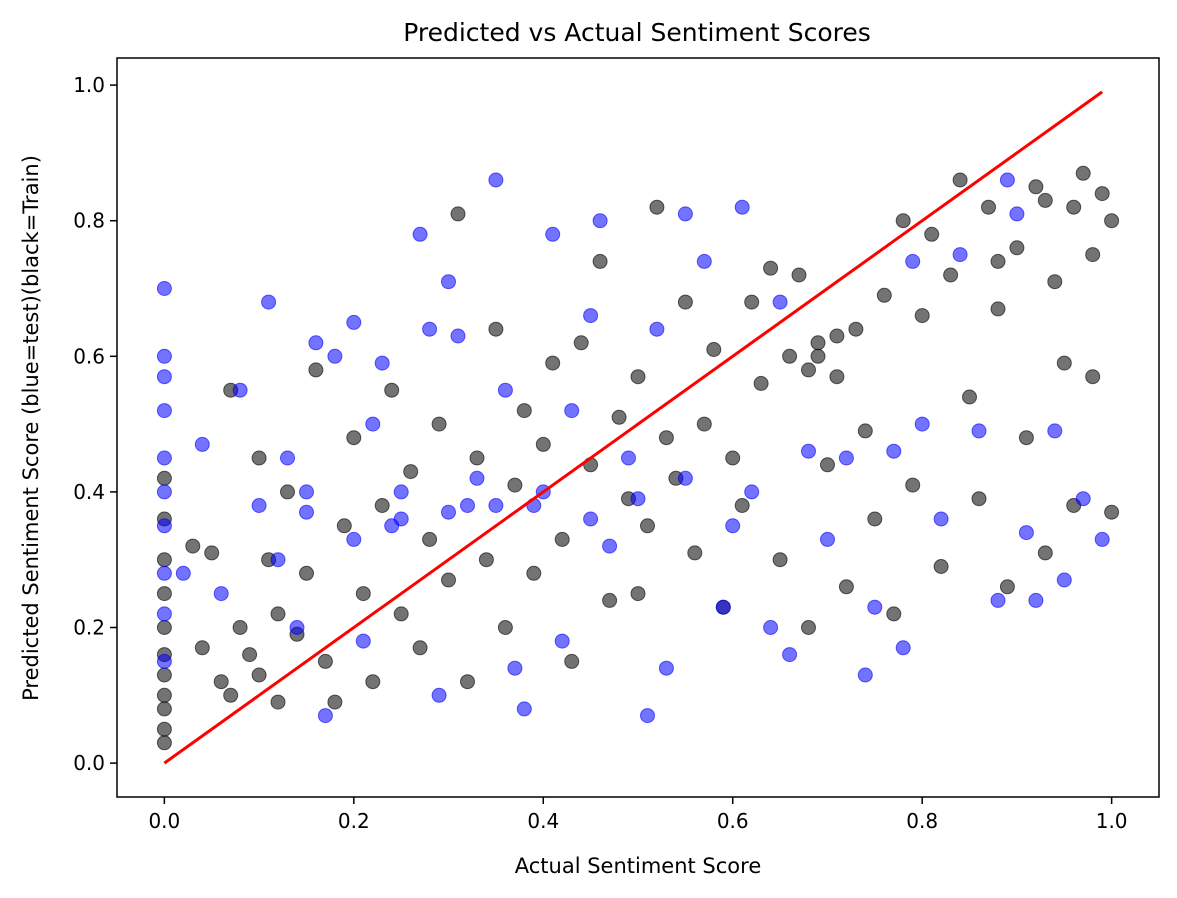 Image resolution: width=1177 pixels, height=898 pixels. I want to click on y-tick-label-1: 0.2, so click(89, 628).